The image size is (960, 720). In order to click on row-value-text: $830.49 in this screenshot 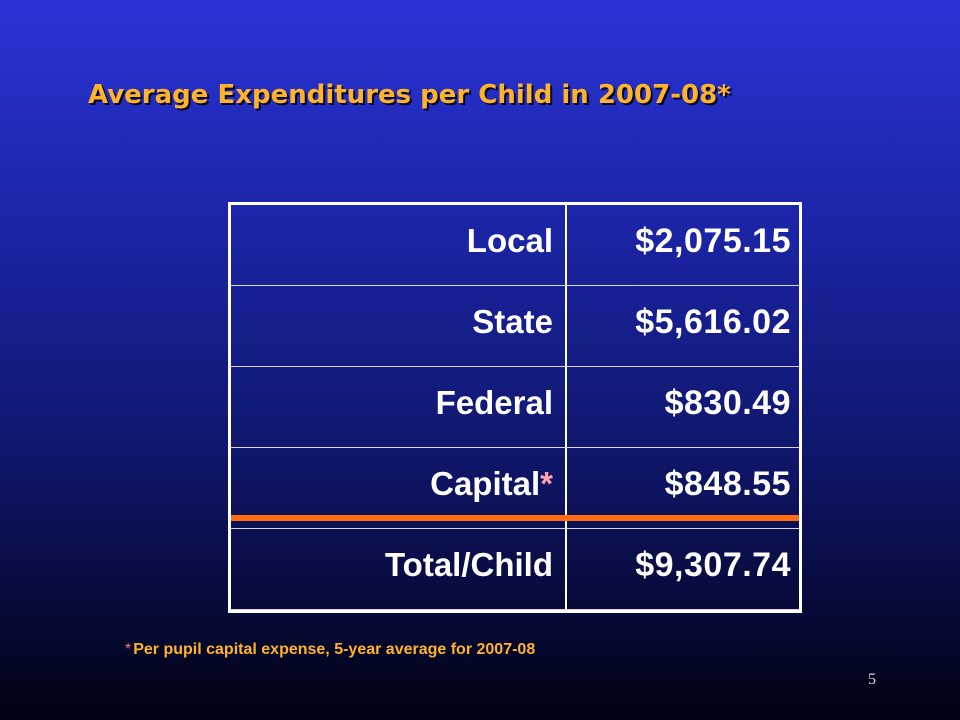, I will do `click(727, 402)`.